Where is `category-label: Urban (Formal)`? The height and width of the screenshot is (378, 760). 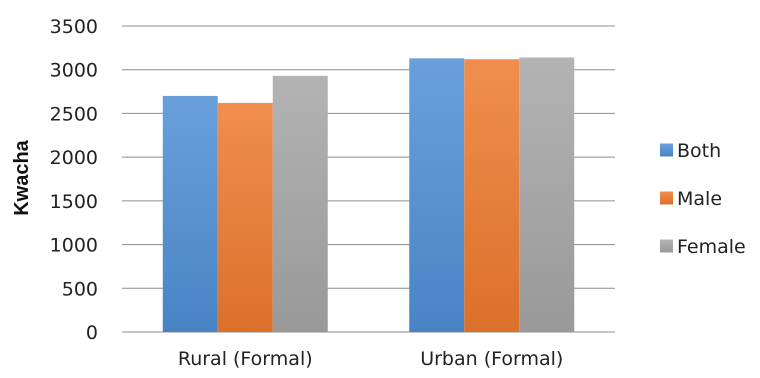
category-label: Urban (Formal) is located at coordinates (491, 359).